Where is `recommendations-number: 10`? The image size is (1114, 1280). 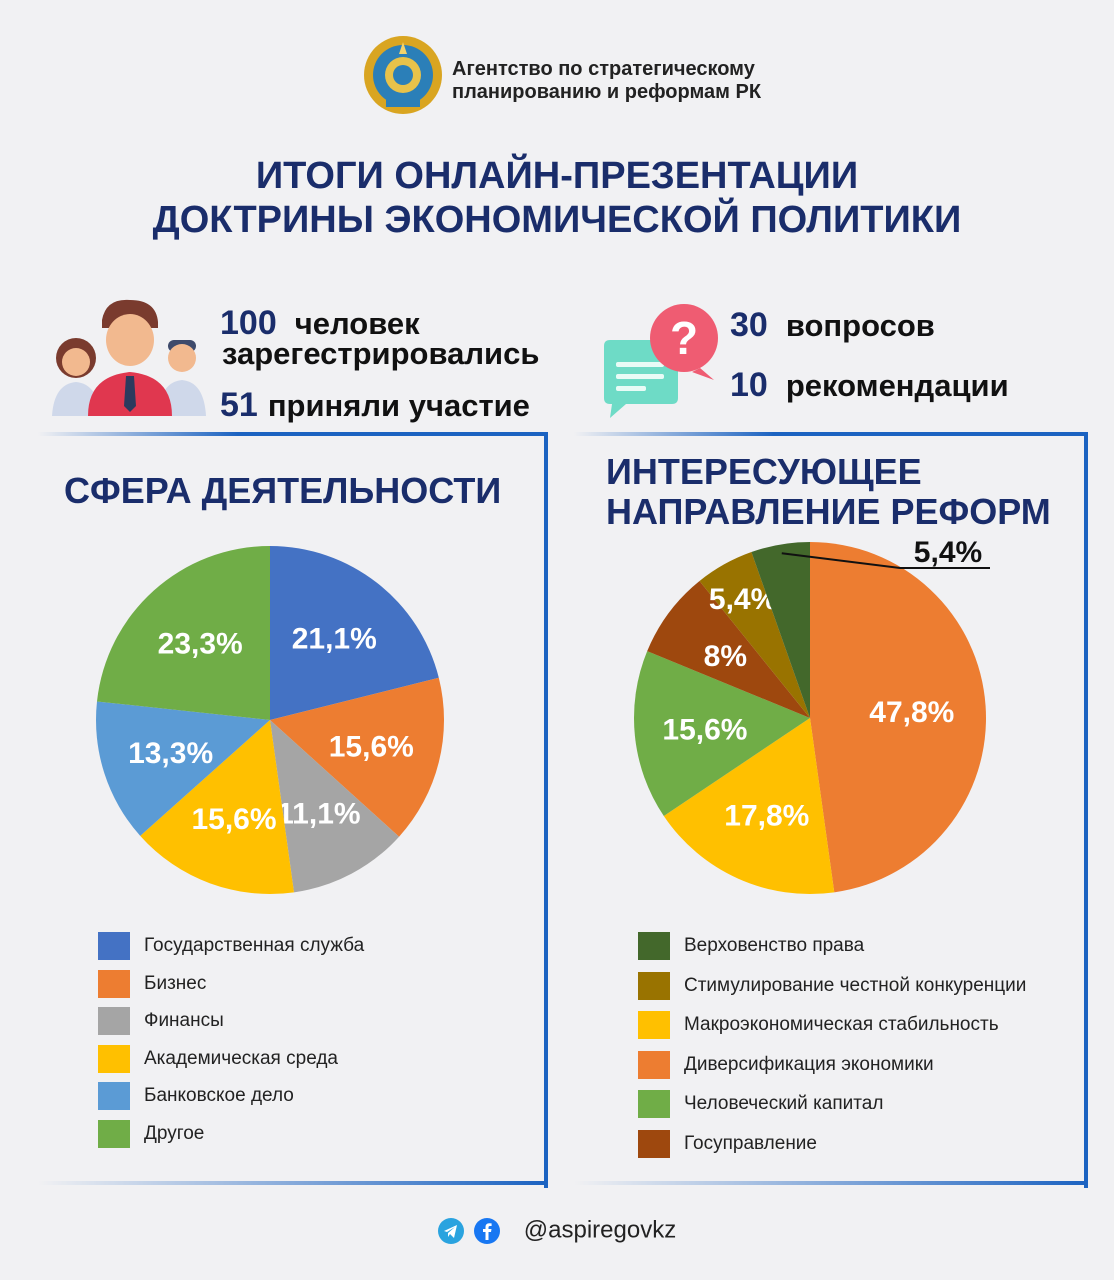
recommendations-number: 10 is located at coordinates (749, 385).